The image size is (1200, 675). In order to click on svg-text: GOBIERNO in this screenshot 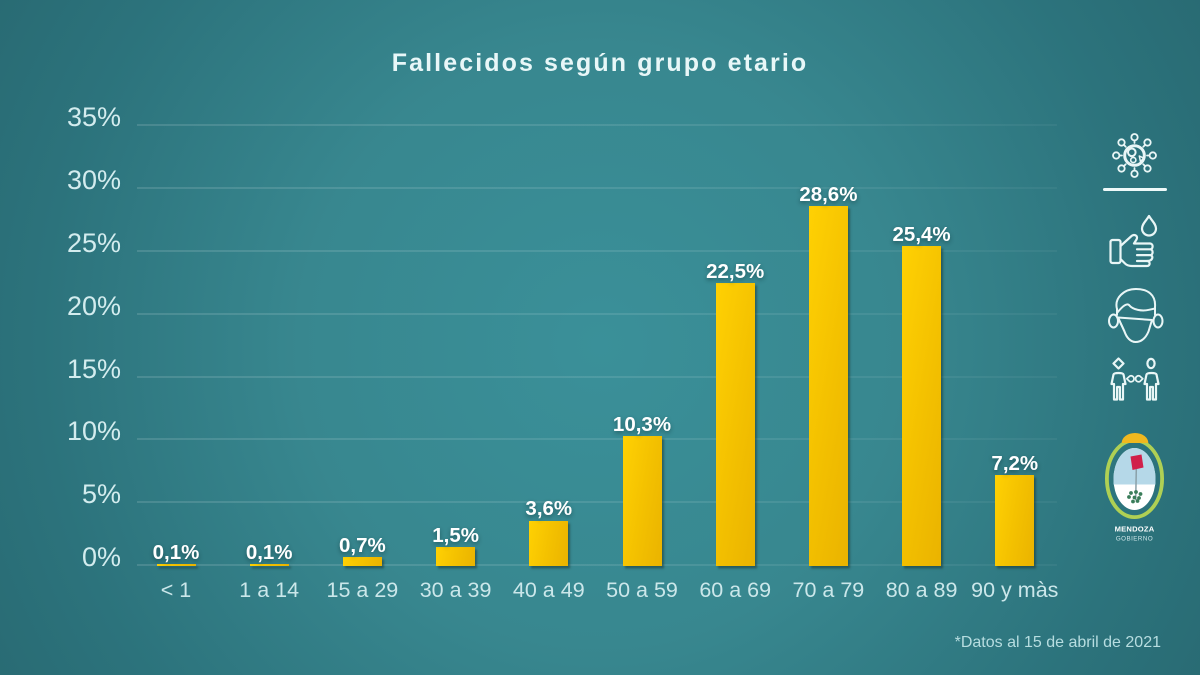, I will do `click(1134, 539)`.